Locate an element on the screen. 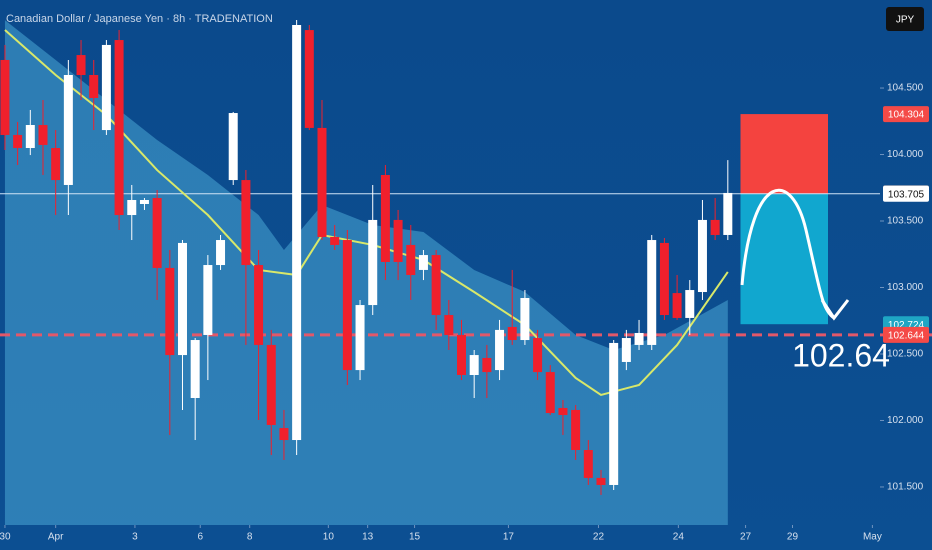  x-tick-label: 27 is located at coordinates (746, 537).